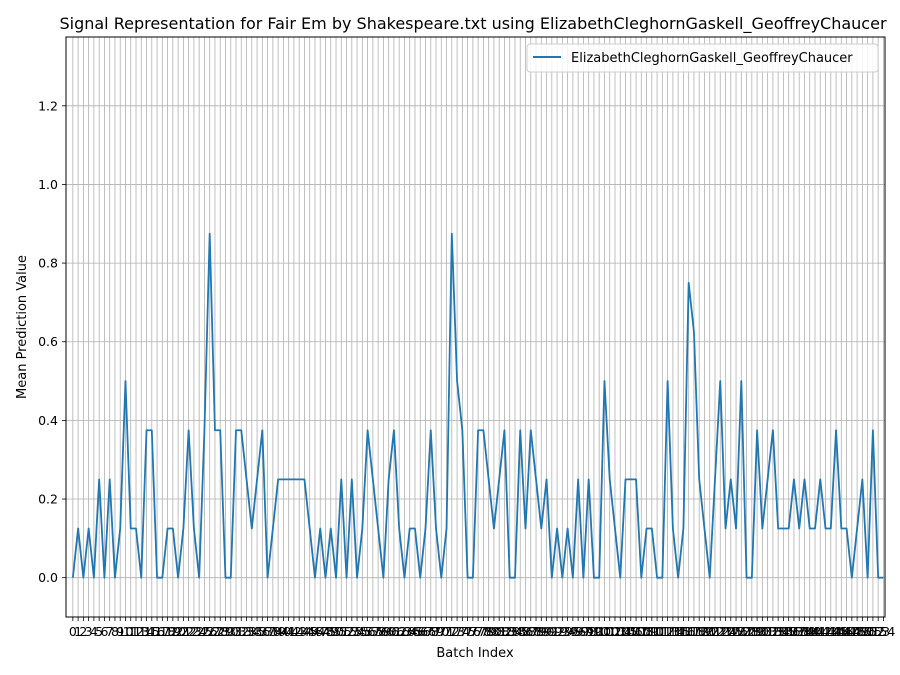 The image size is (900, 675). What do you see at coordinates (526, 631) in the screenshot?
I see `x-tick-label: 86` at bounding box center [526, 631].